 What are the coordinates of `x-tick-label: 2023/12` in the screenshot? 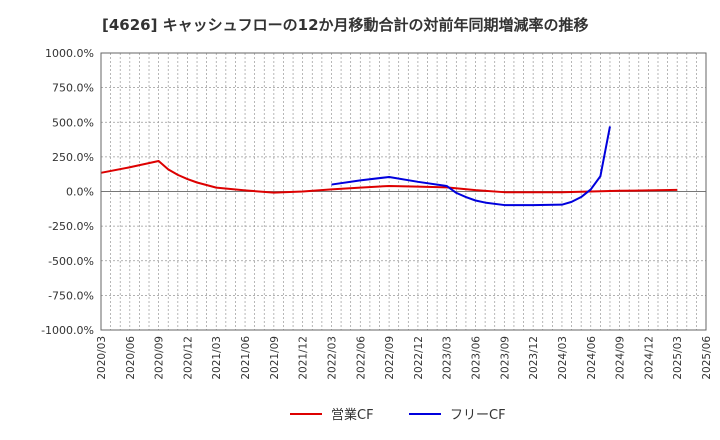 It's located at (534, 358).